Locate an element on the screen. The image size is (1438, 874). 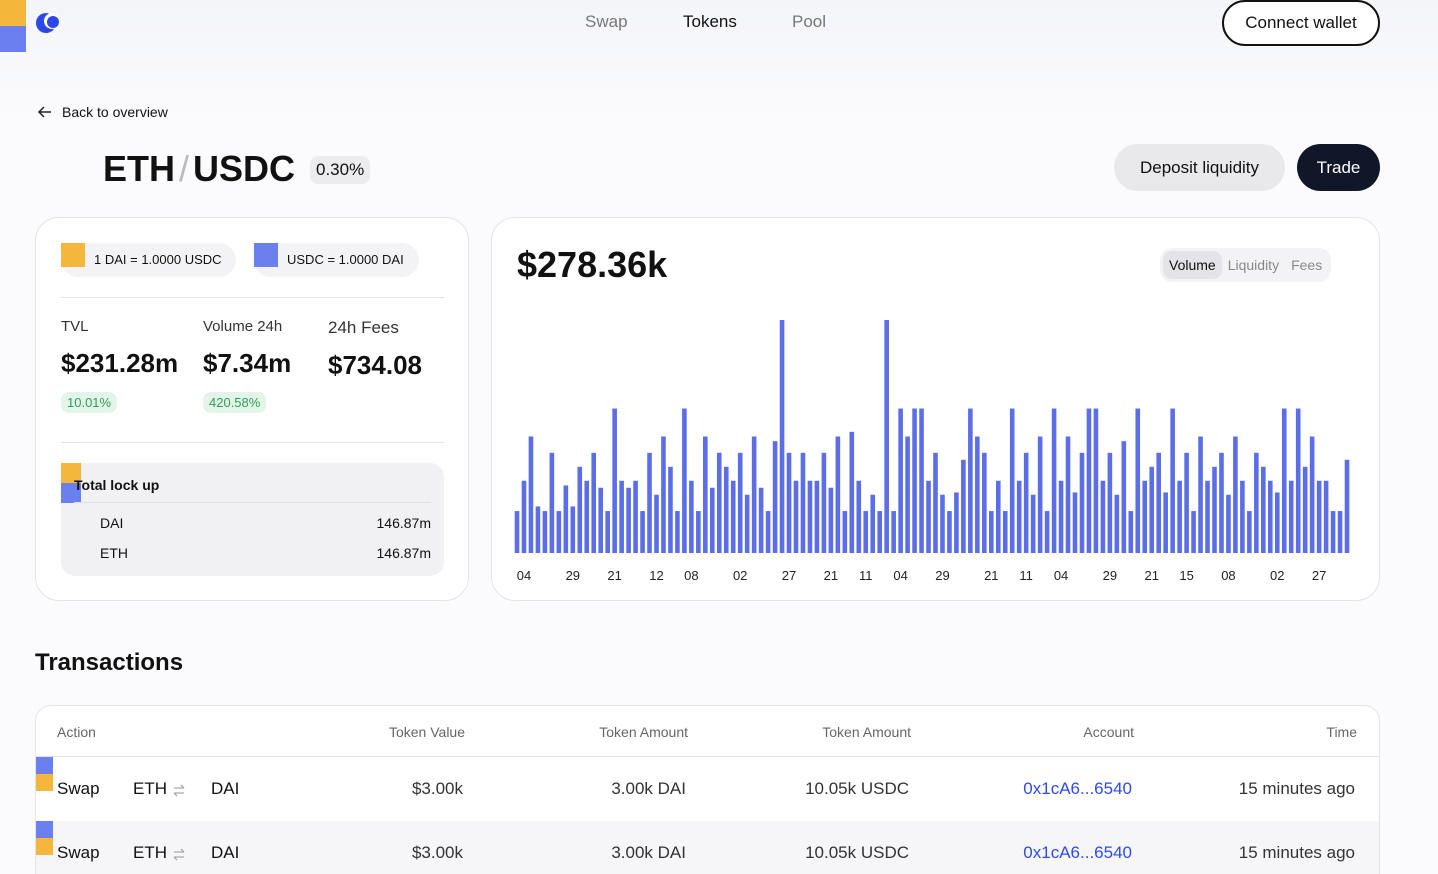
stat-label: TVL is located at coordinates (75, 326).